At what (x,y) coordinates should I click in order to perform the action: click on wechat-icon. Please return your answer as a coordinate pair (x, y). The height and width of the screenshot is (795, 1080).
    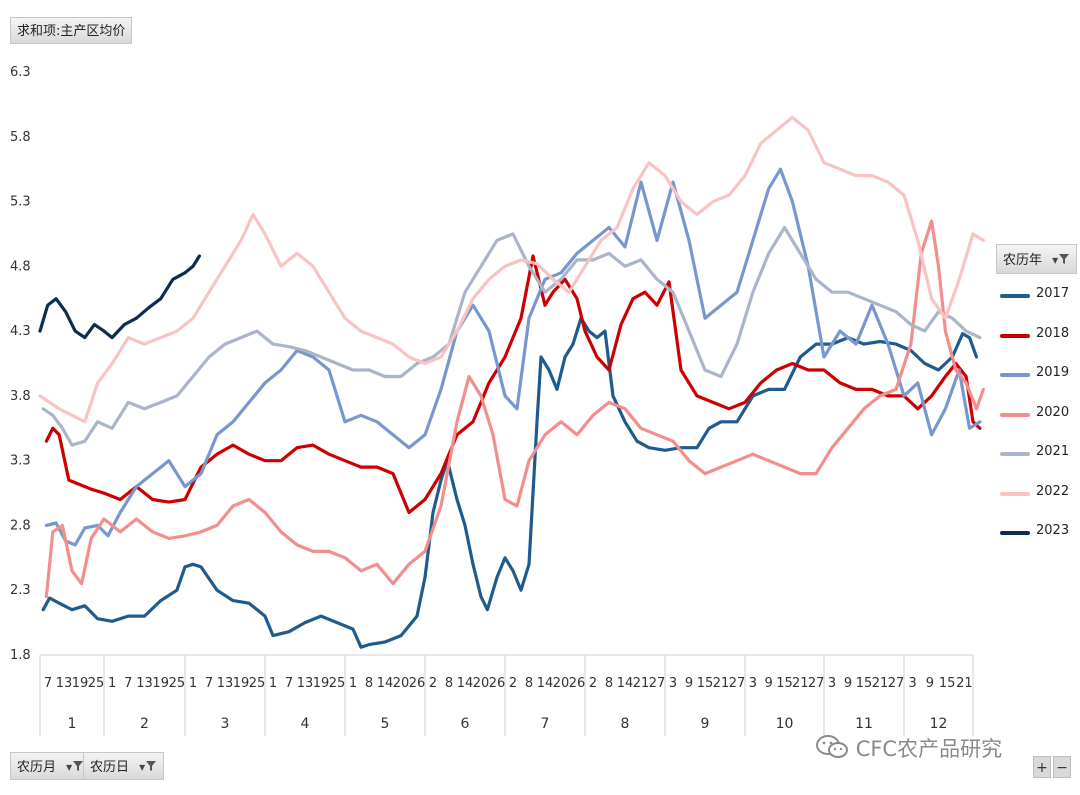
    Looking at the image, I should click on (835, 748).